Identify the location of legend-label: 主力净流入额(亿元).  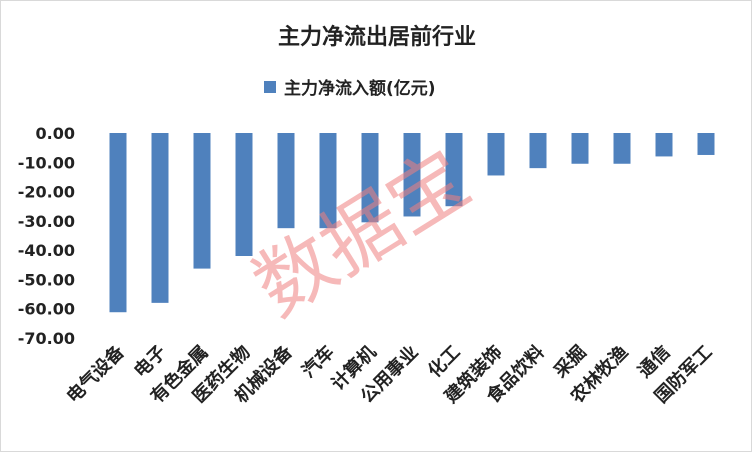
(360, 88).